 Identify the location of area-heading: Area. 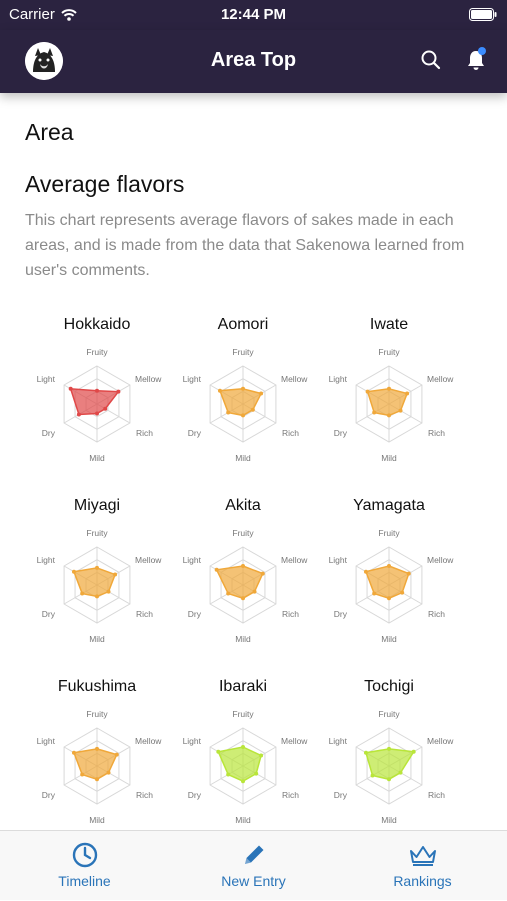
(49, 132).